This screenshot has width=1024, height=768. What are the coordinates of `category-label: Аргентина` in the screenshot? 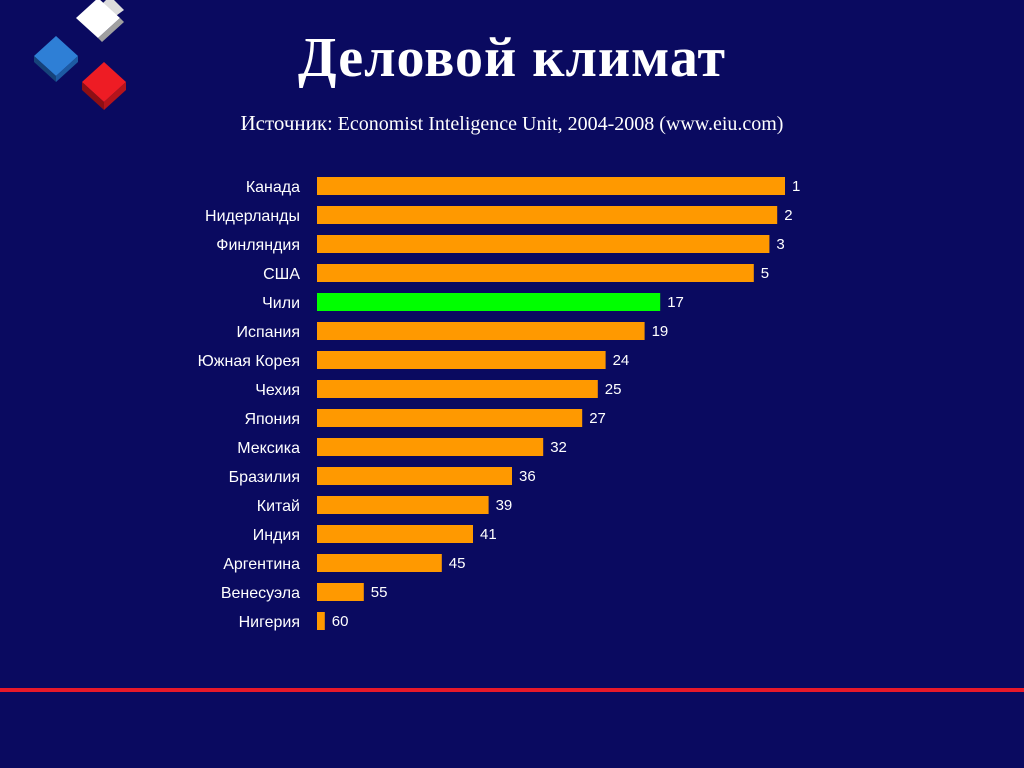 It's located at (261, 564).